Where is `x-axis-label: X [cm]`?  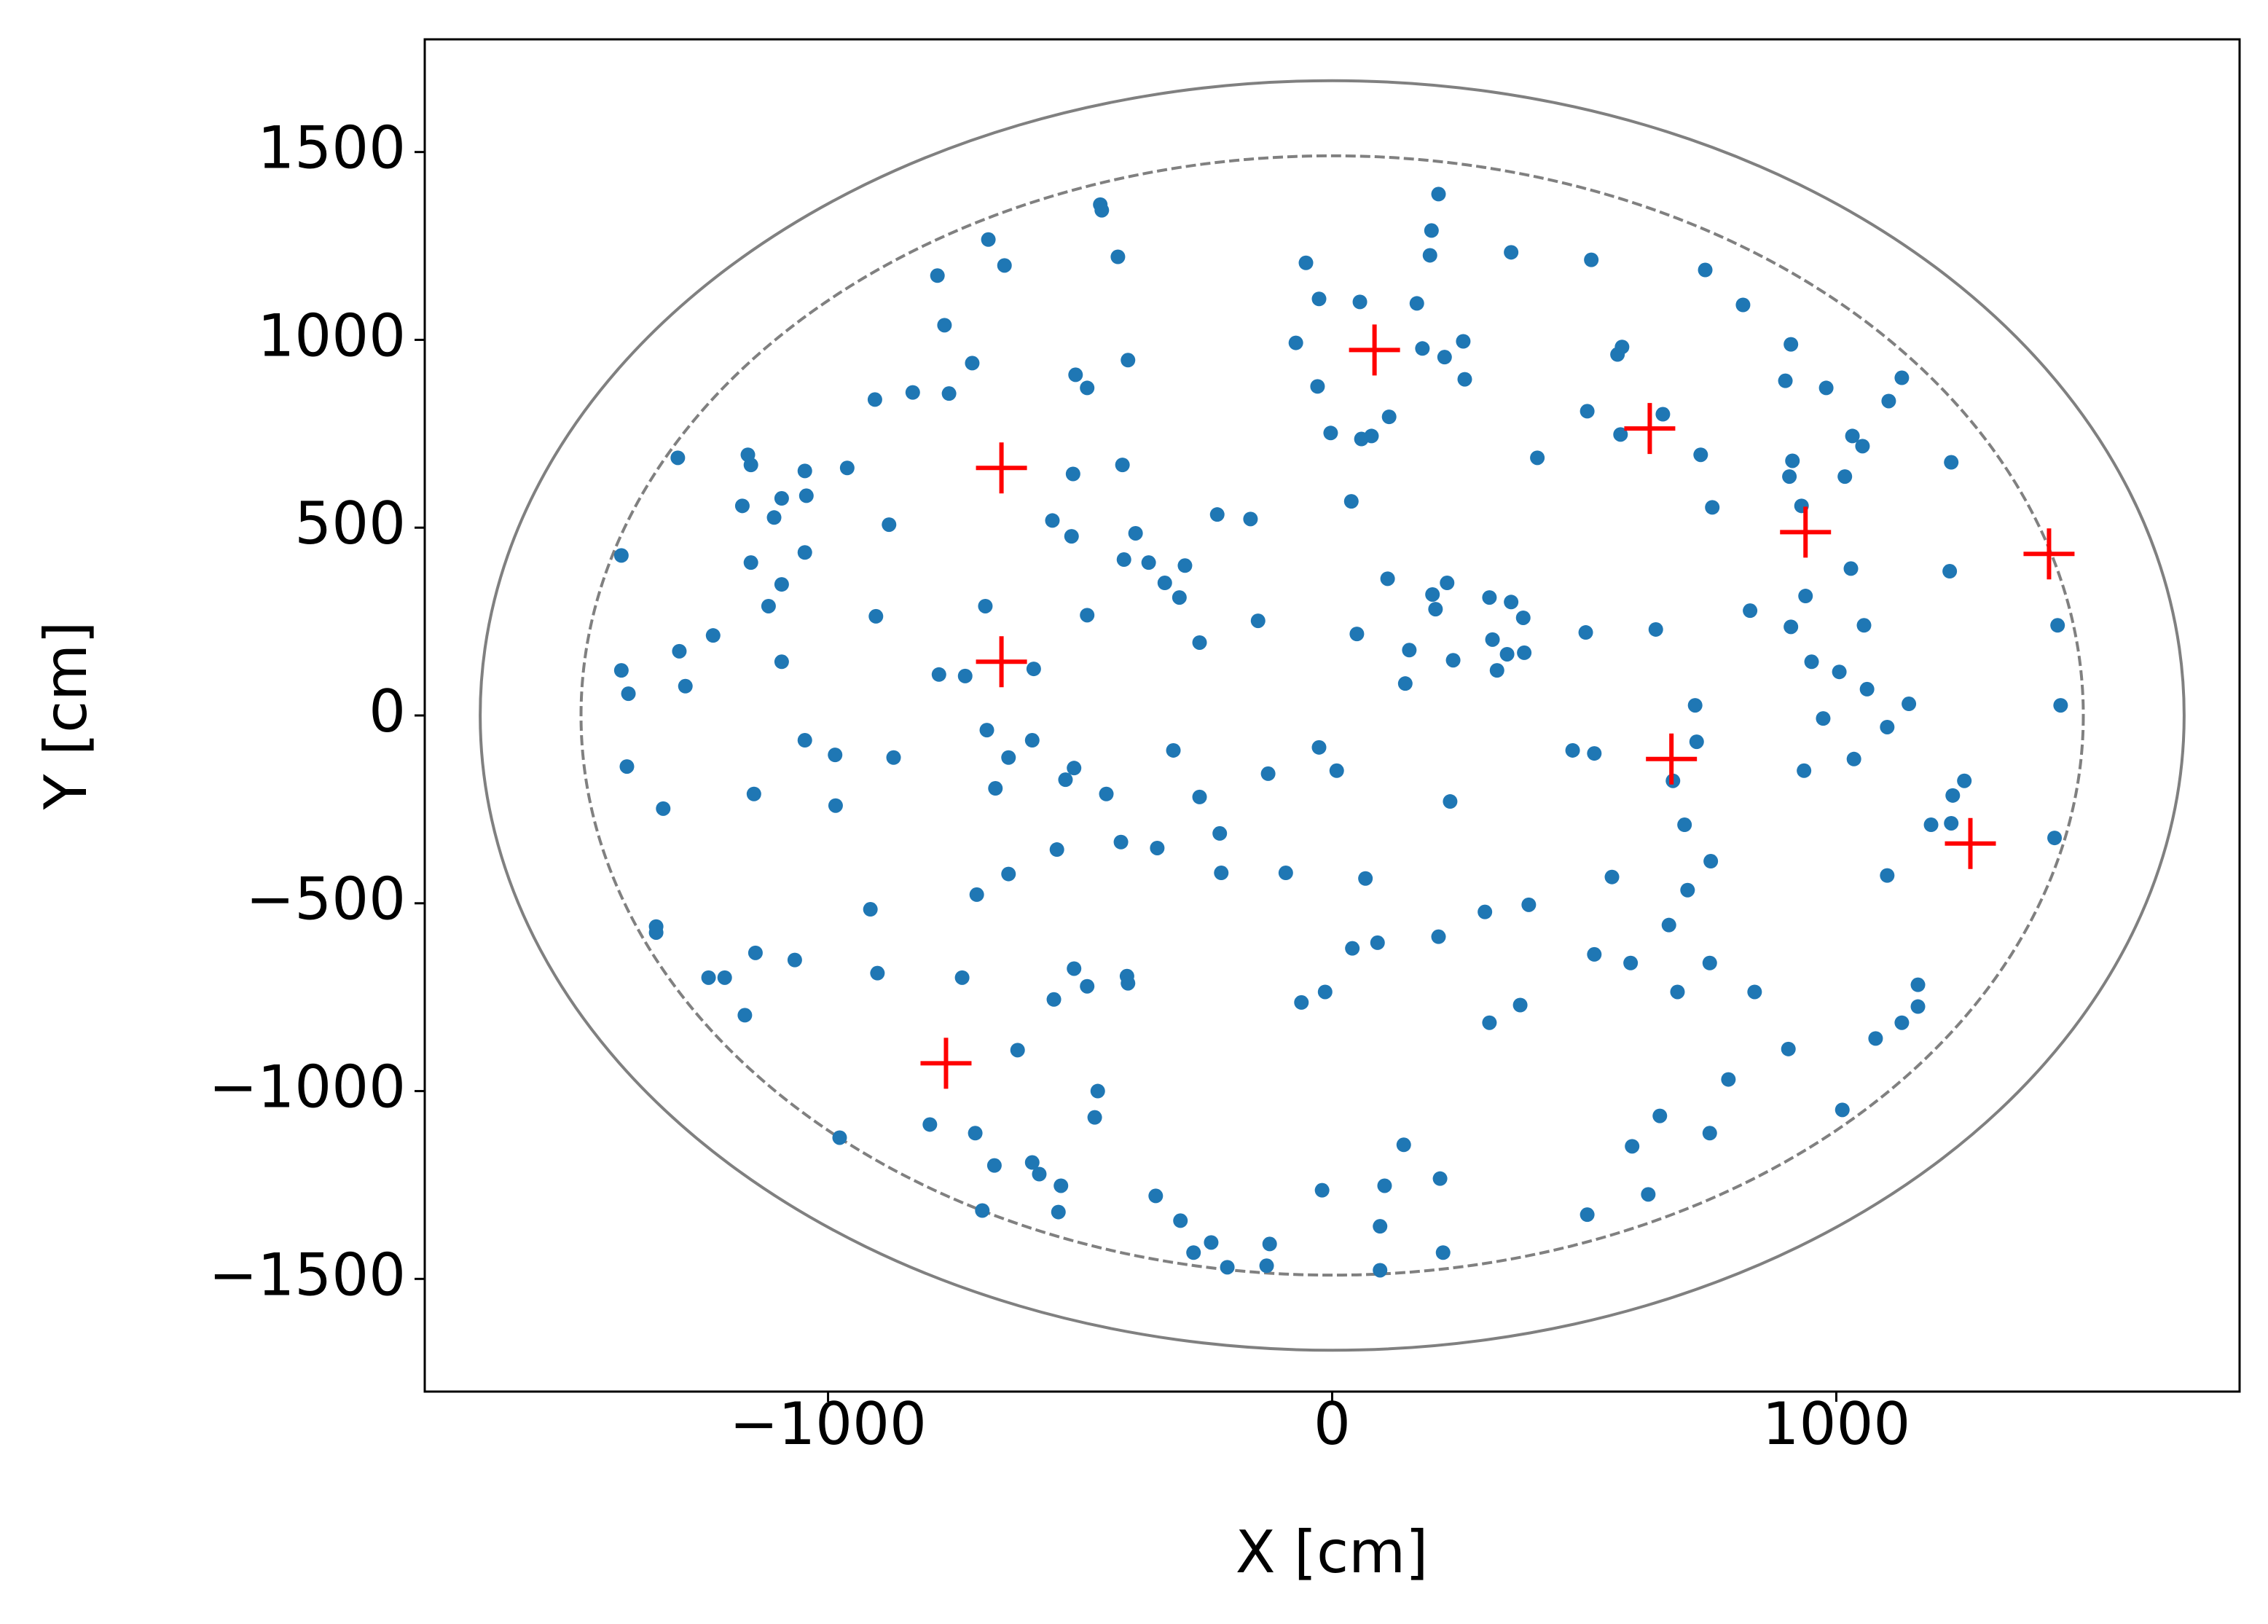
x-axis-label: X [cm] is located at coordinates (1332, 1552).